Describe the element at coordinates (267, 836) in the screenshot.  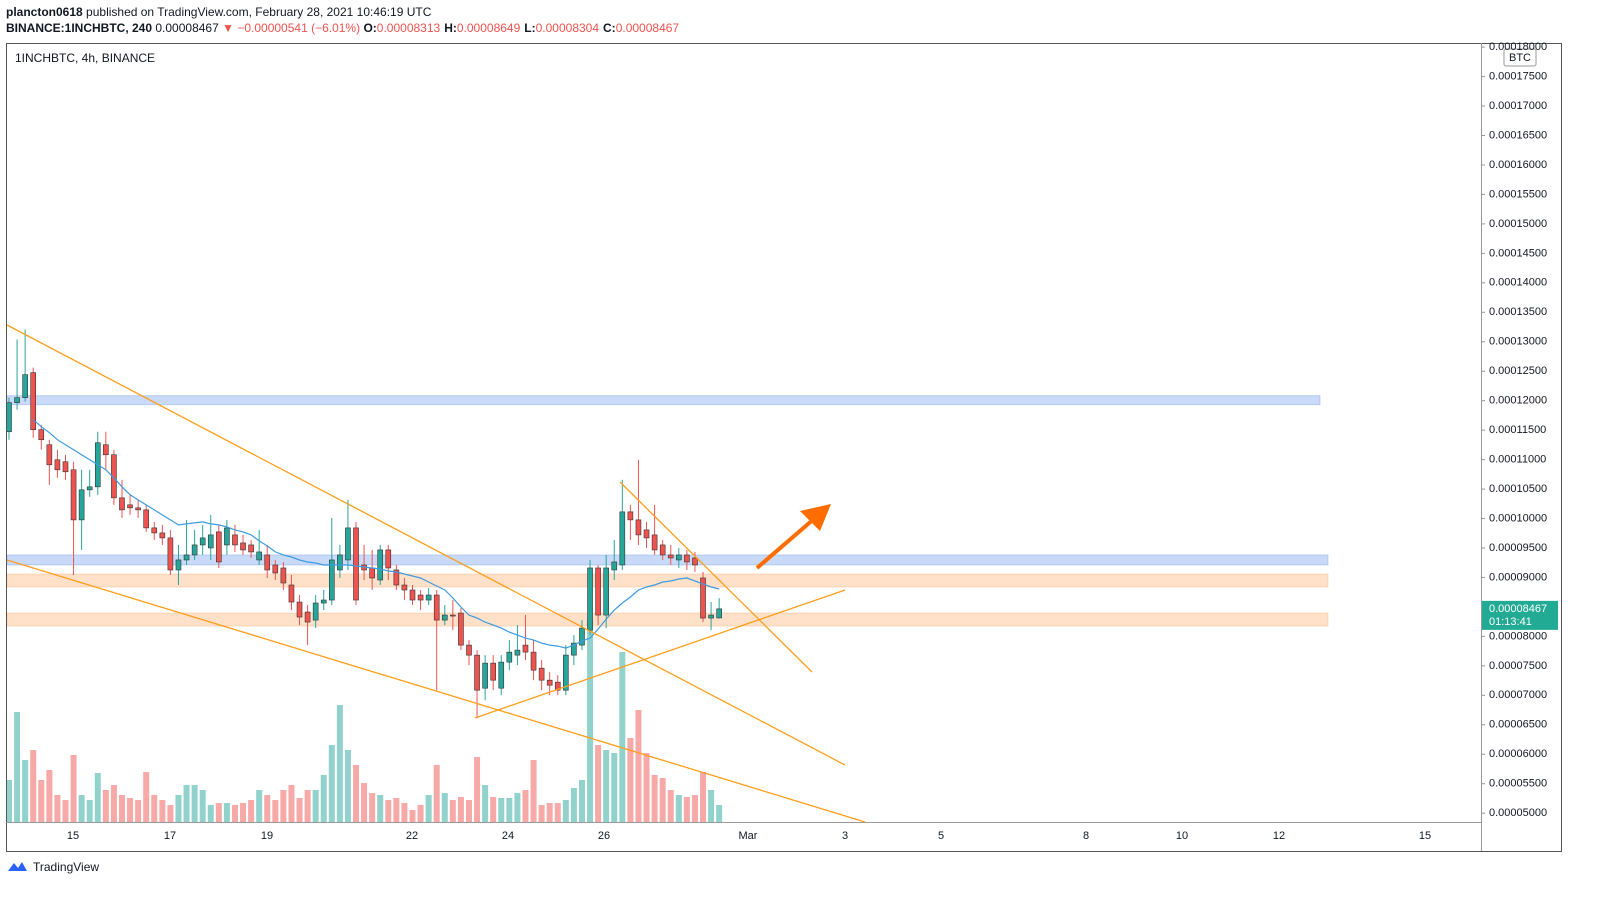
I see `x-tick-label: 19` at that location.